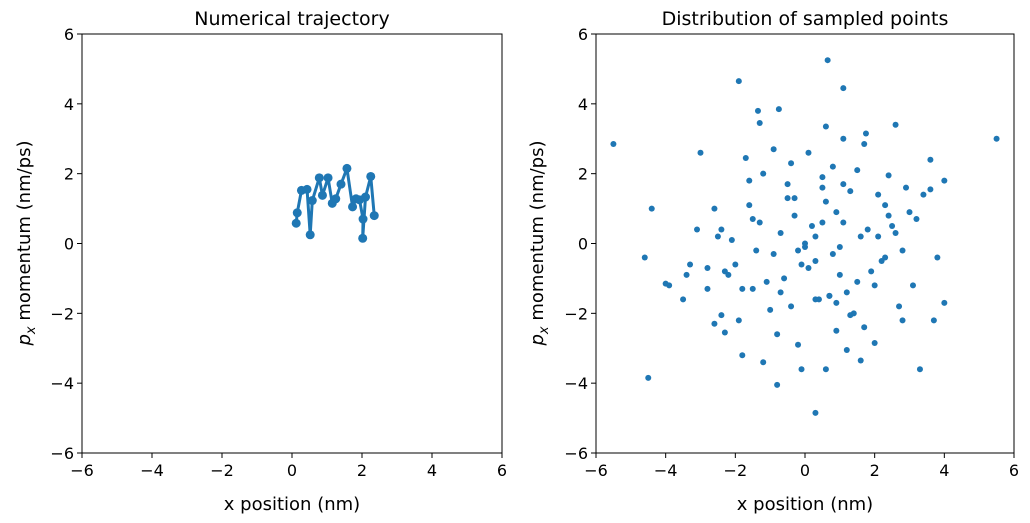 The width and height of the screenshot is (1030, 523). What do you see at coordinates (805, 19) in the screenshot?
I see `chart-title: Distribution of sampled points` at bounding box center [805, 19].